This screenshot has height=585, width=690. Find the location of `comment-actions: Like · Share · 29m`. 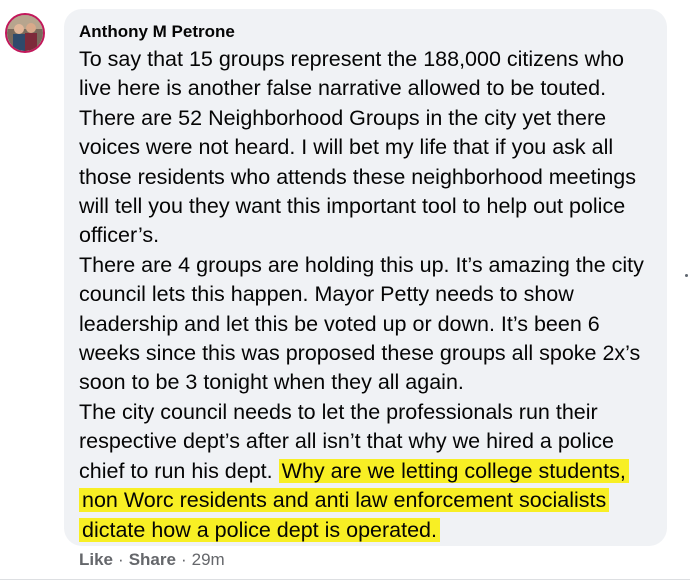

comment-actions: Like · Share · 29m is located at coordinates (152, 560).